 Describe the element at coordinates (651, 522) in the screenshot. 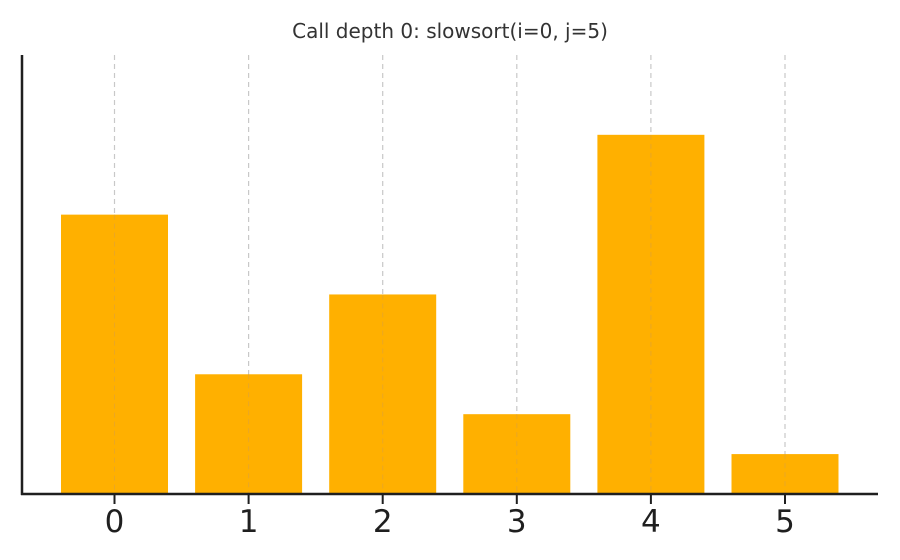

I see `x-tick-label-4: 4` at that location.